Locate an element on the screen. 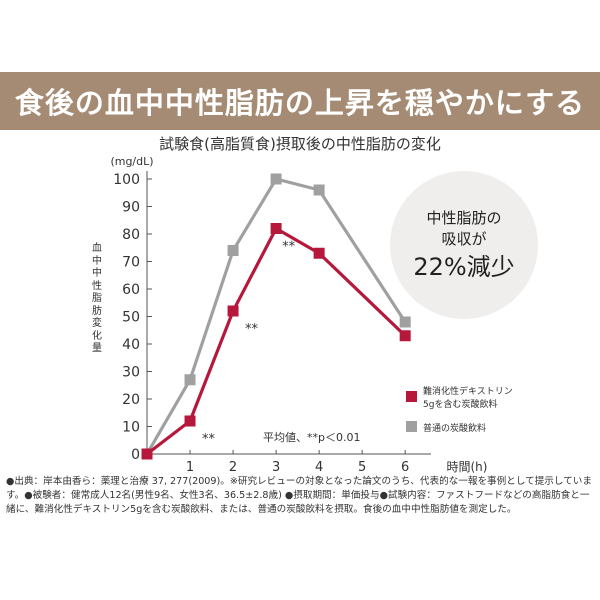 The image size is (600, 600). y-tick-label: 20 is located at coordinates (131, 400).